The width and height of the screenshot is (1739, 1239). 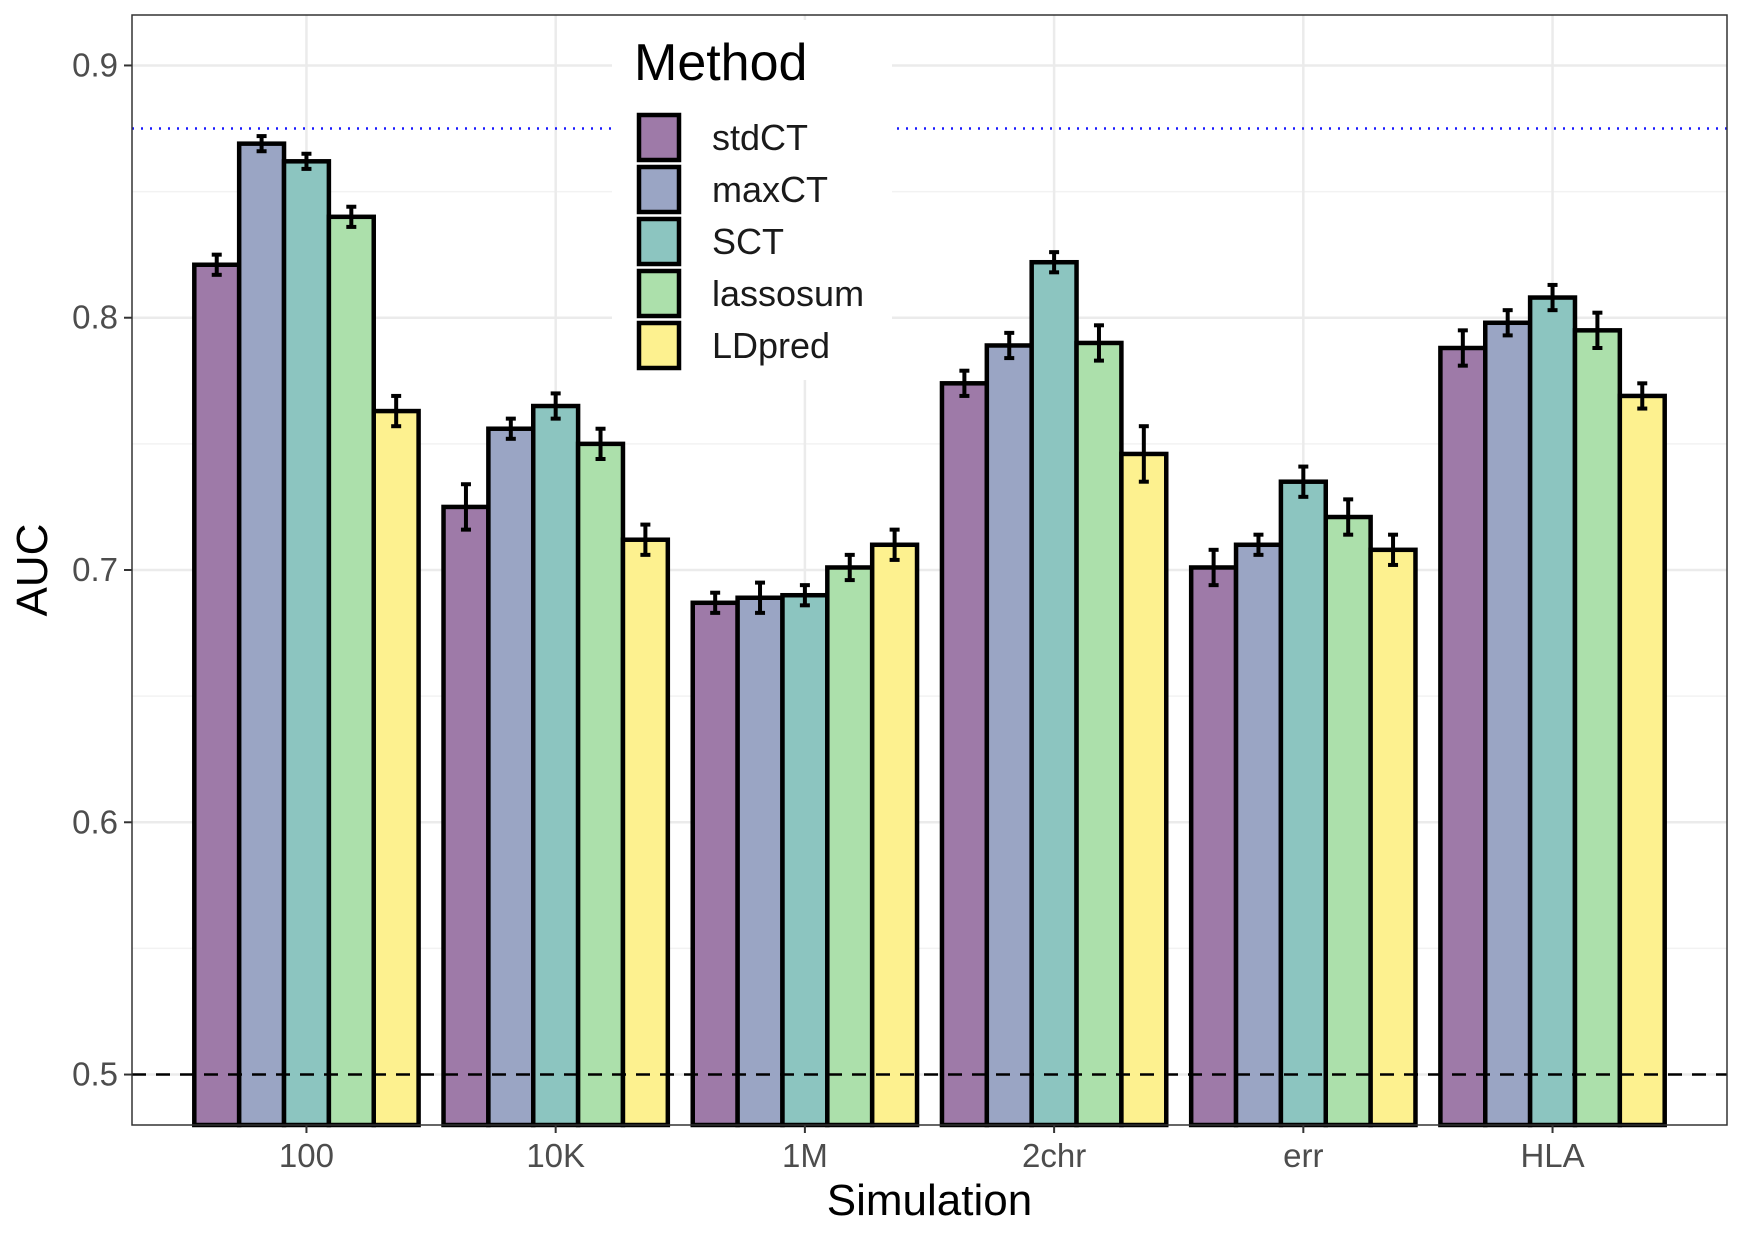 I want to click on bar-lassosum-err, so click(x=1348, y=821).